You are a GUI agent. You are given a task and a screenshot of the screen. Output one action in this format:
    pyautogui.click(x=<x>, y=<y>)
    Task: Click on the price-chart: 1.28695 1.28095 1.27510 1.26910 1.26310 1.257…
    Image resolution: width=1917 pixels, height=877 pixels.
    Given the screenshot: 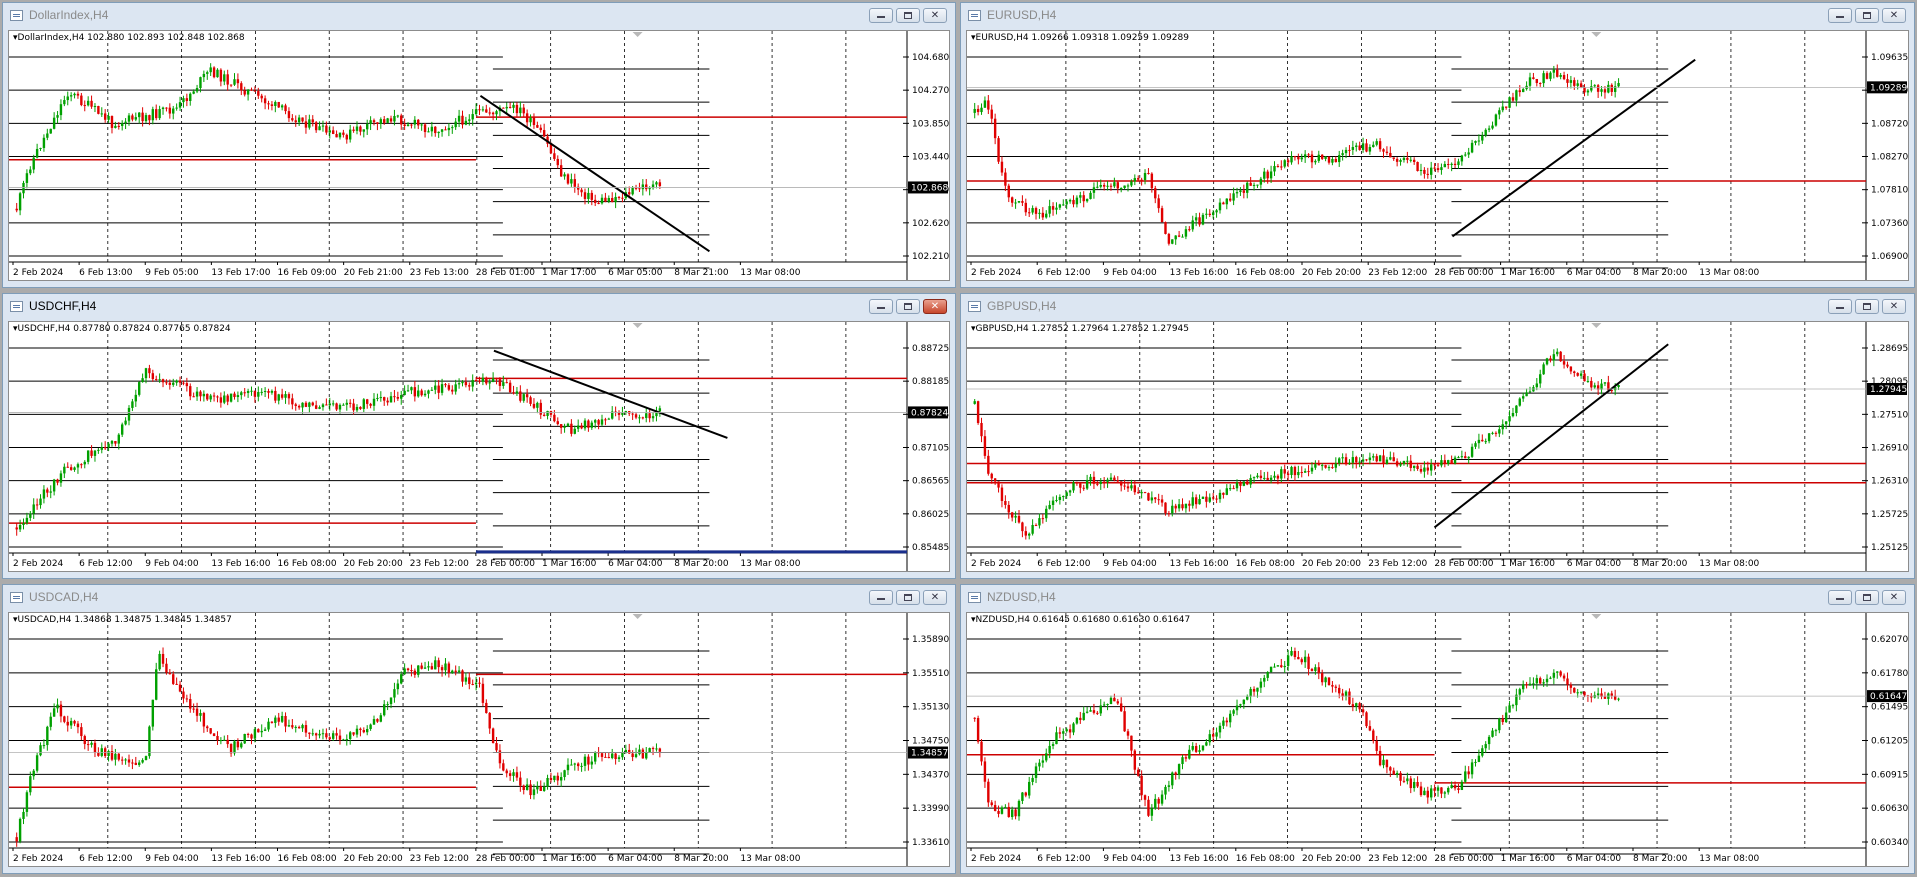 What is the action you would take?
    pyautogui.click(x=1437, y=446)
    